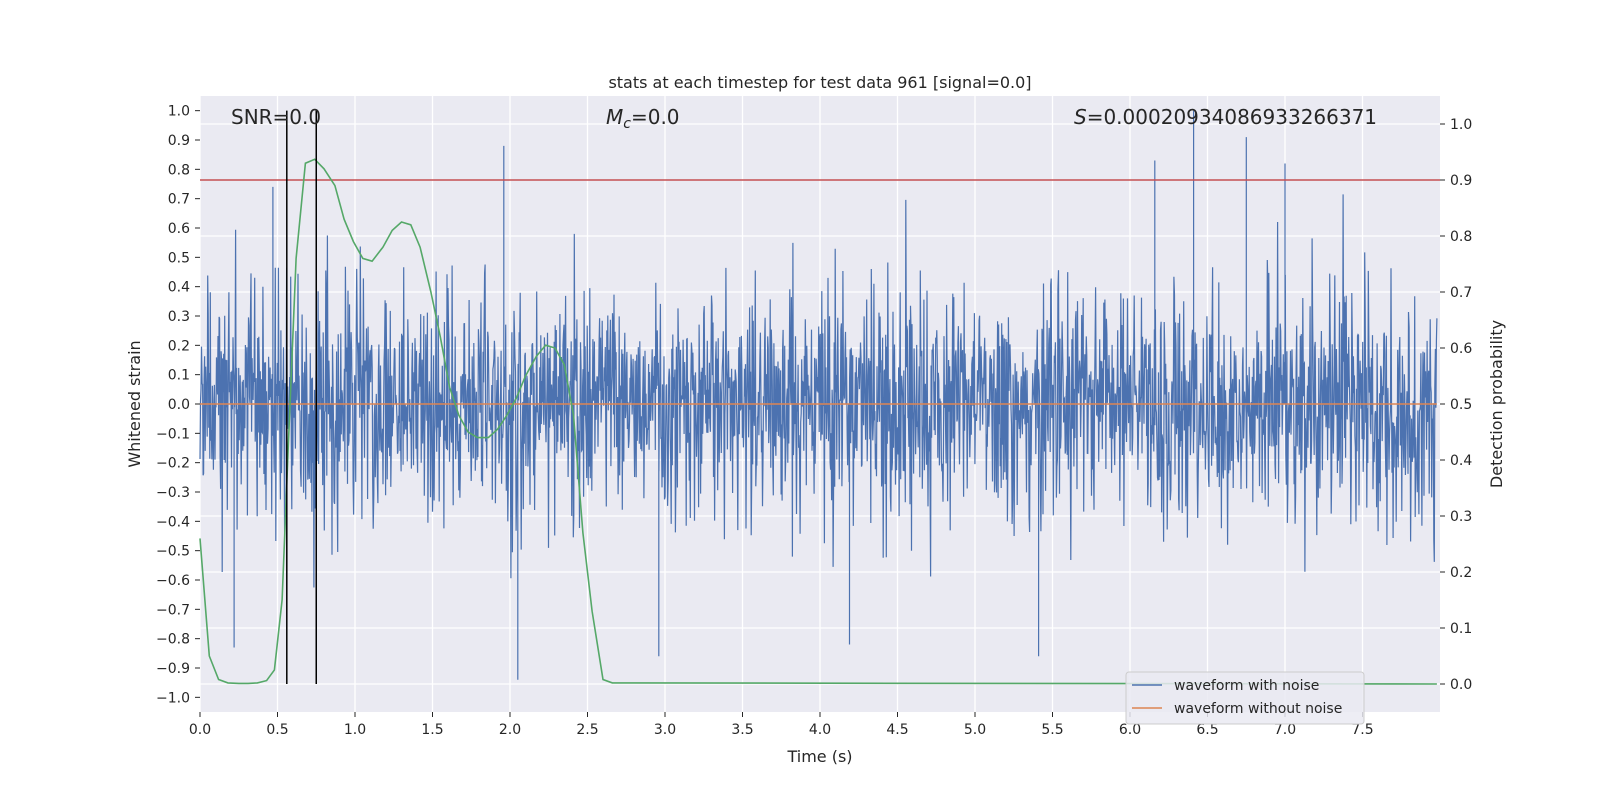  I want to click on x-tick-label: 3.0, so click(665, 730).